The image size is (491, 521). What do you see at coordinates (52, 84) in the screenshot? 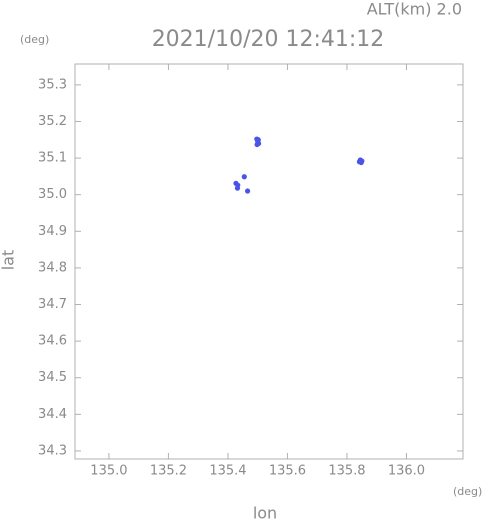
I see `y-tick-label: 35.3` at bounding box center [52, 84].